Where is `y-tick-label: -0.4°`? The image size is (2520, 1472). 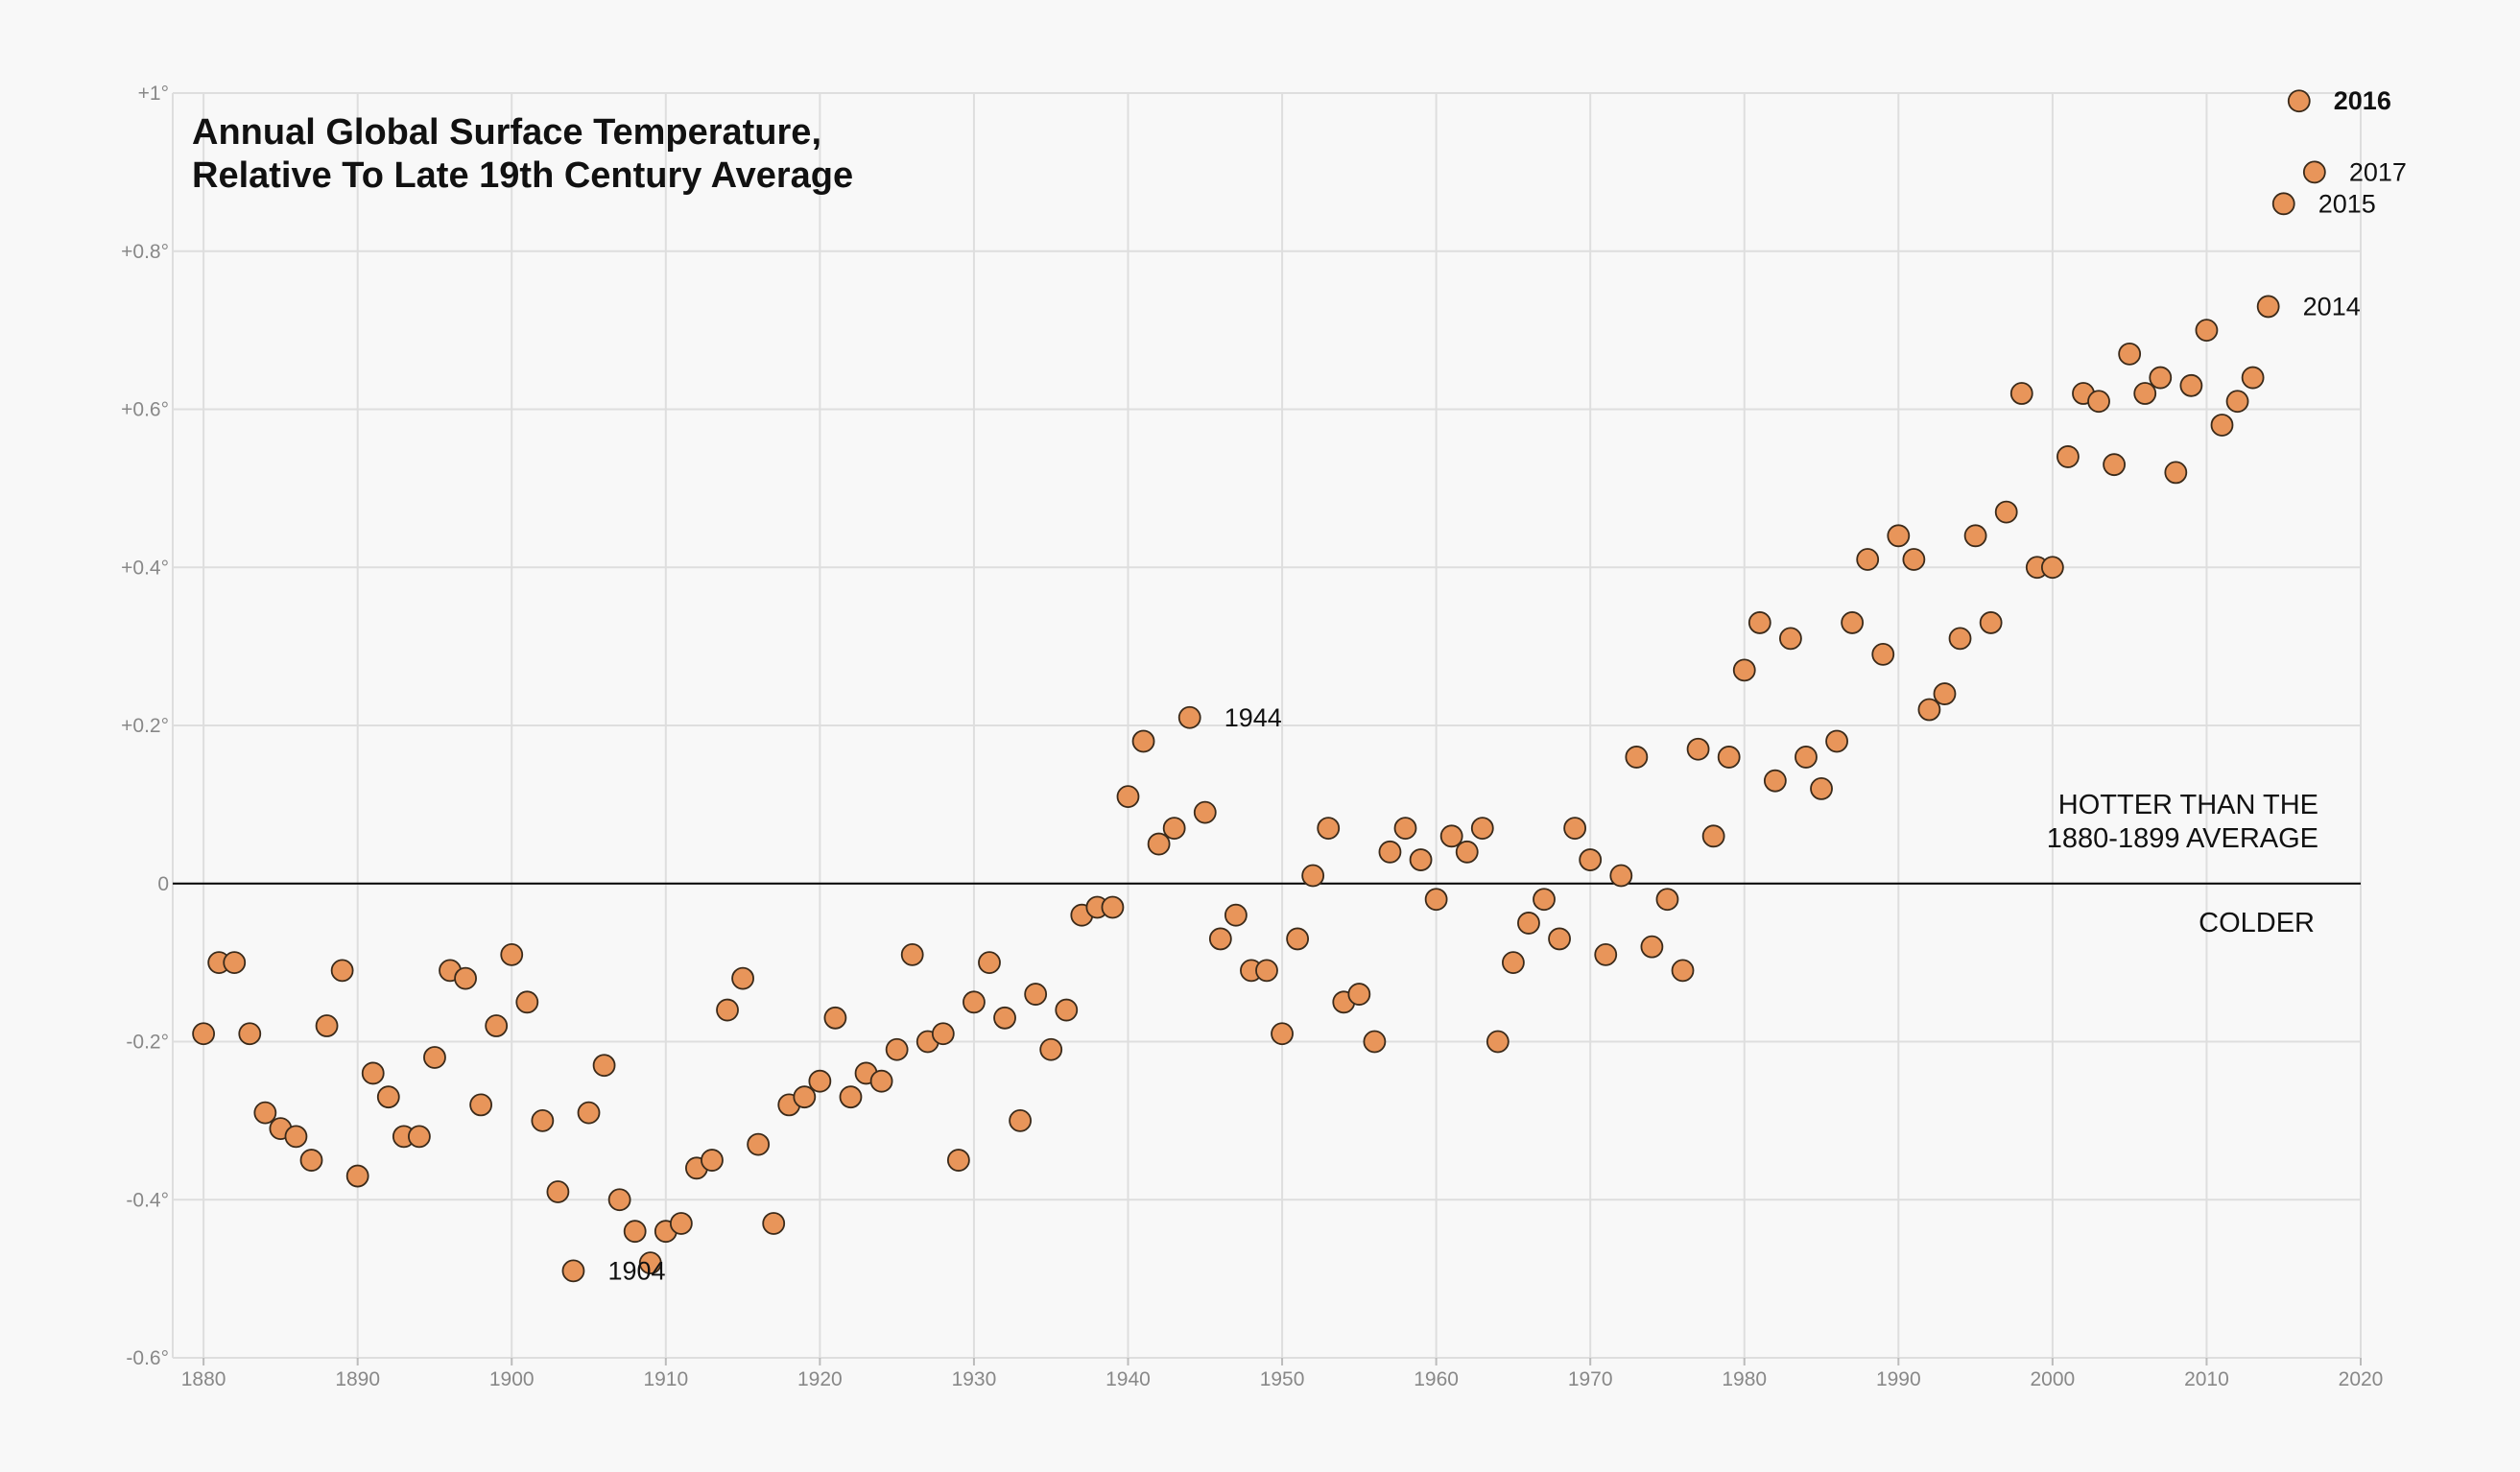
y-tick-label: -0.4° is located at coordinates (147, 1200).